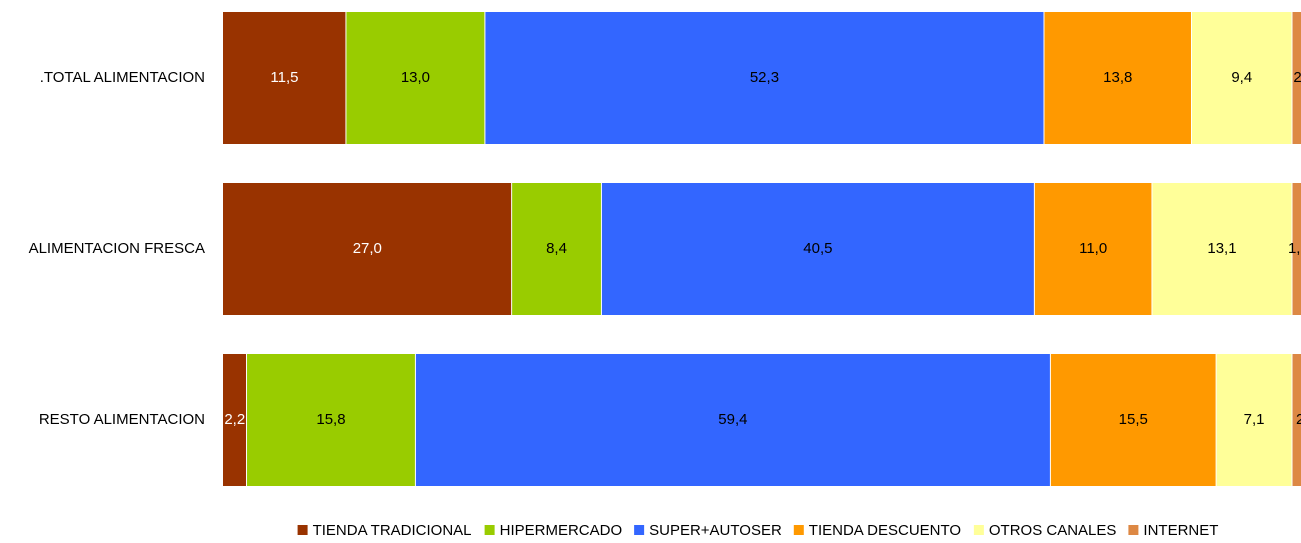 The image size is (1301, 543). I want to click on legend-item-tienda-descuento: TIENDA DESCUENTO, so click(877, 530).